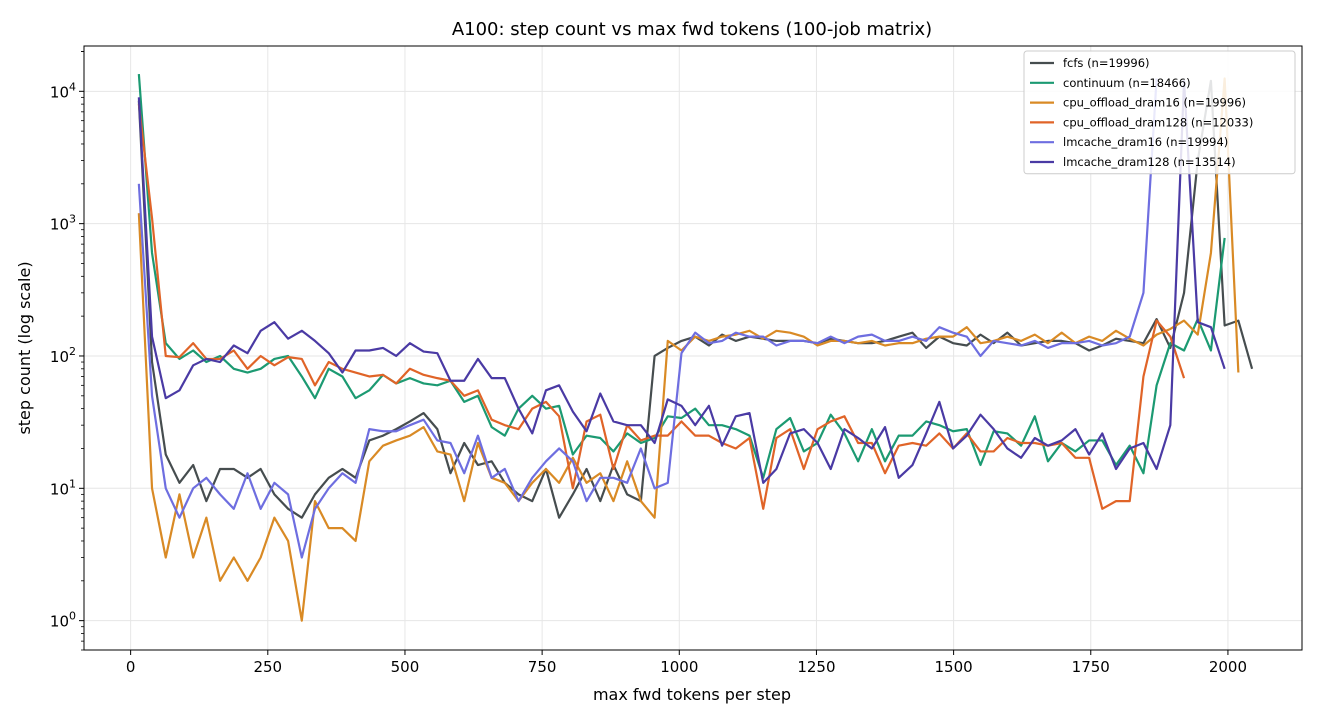 Image resolution: width=1320 pixels, height=720 pixels. I want to click on y-tick-label: 10³, so click(63, 223).